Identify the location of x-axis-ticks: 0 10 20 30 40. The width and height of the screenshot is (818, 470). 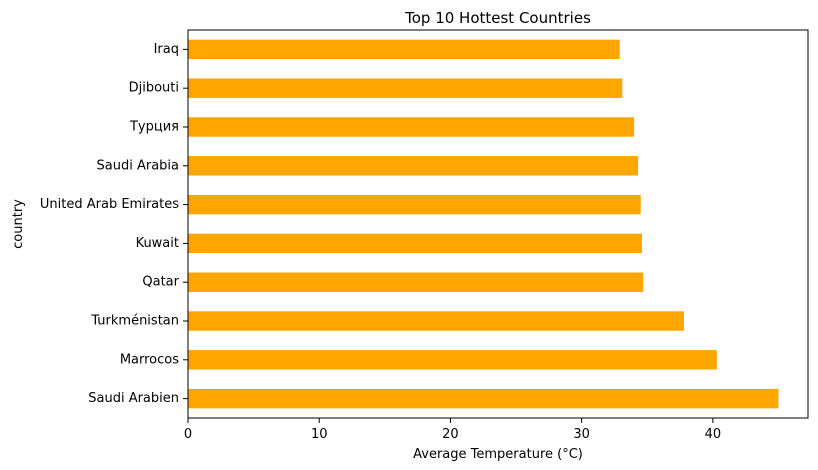
(452, 430).